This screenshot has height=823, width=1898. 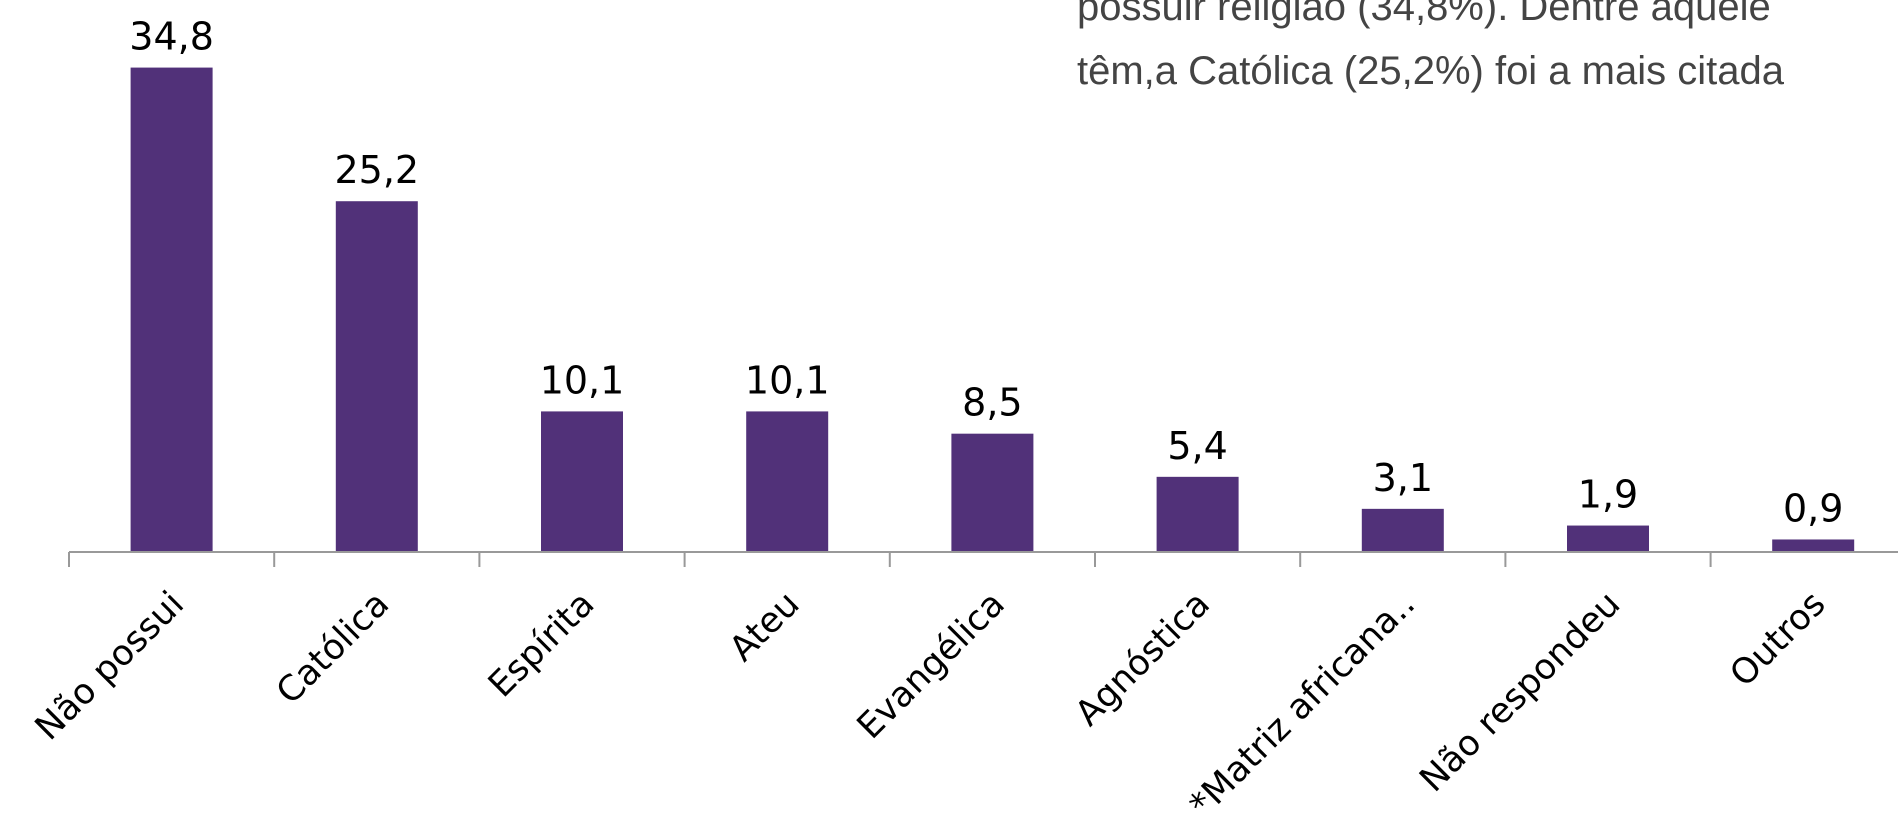 I want to click on x-tick-label: Espírita, so click(x=541, y=644).